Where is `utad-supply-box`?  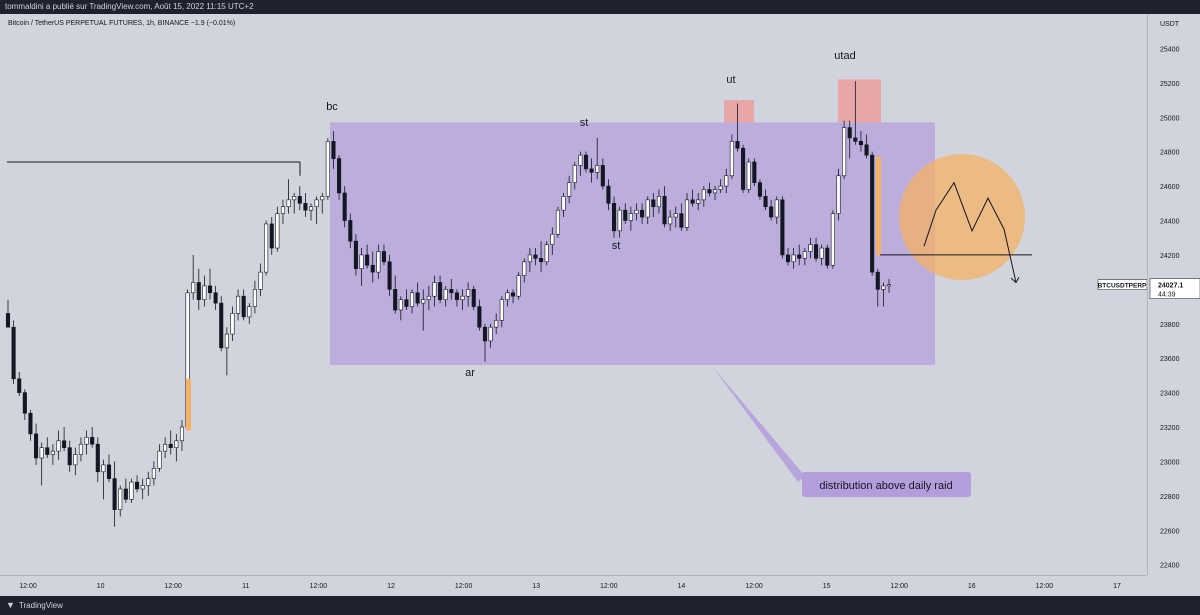
utad-supply-box is located at coordinates (859, 101).